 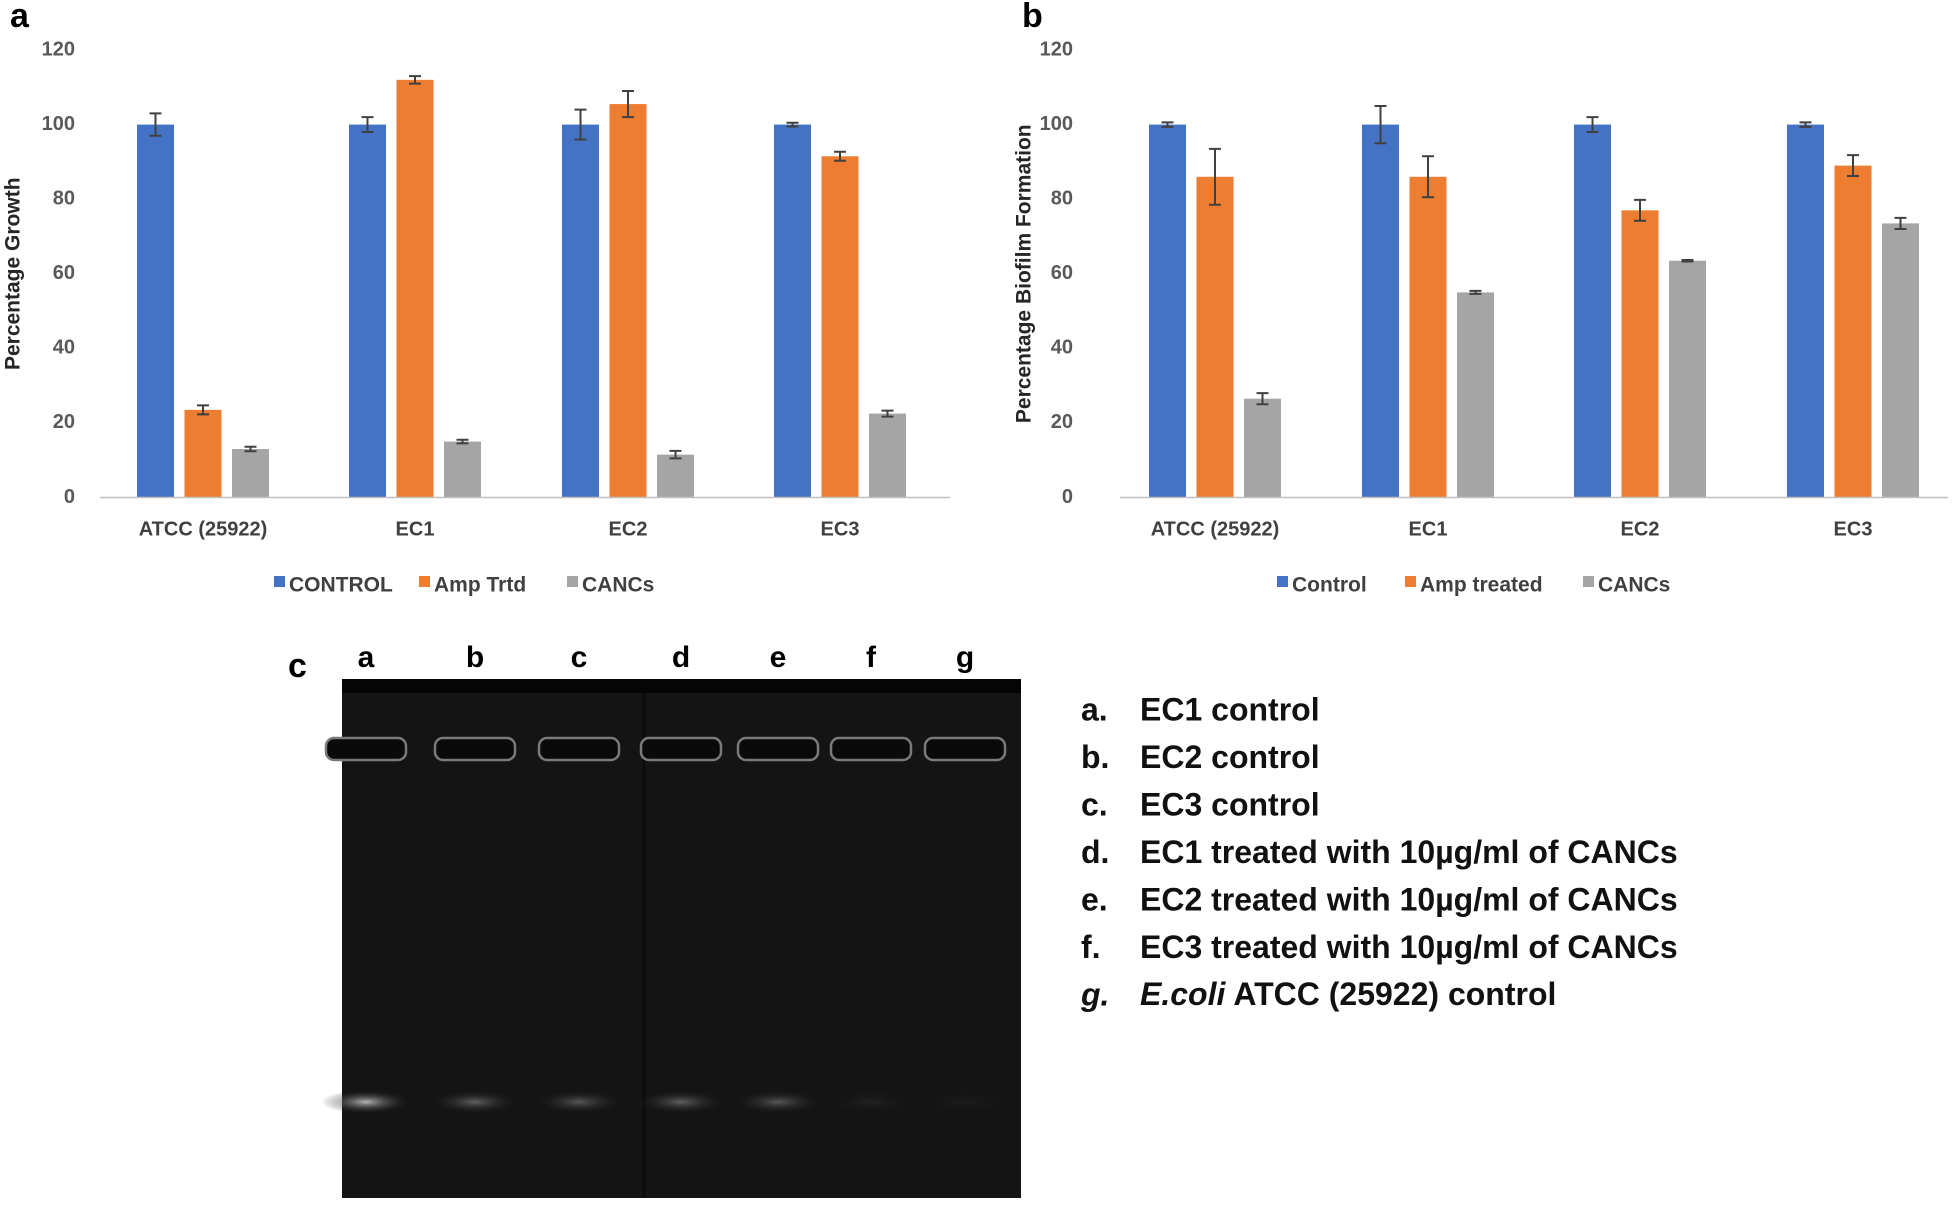 What do you see at coordinates (1024, 273) in the screenshot?
I see `y-axis-title: Percentage Biofilm Formation` at bounding box center [1024, 273].